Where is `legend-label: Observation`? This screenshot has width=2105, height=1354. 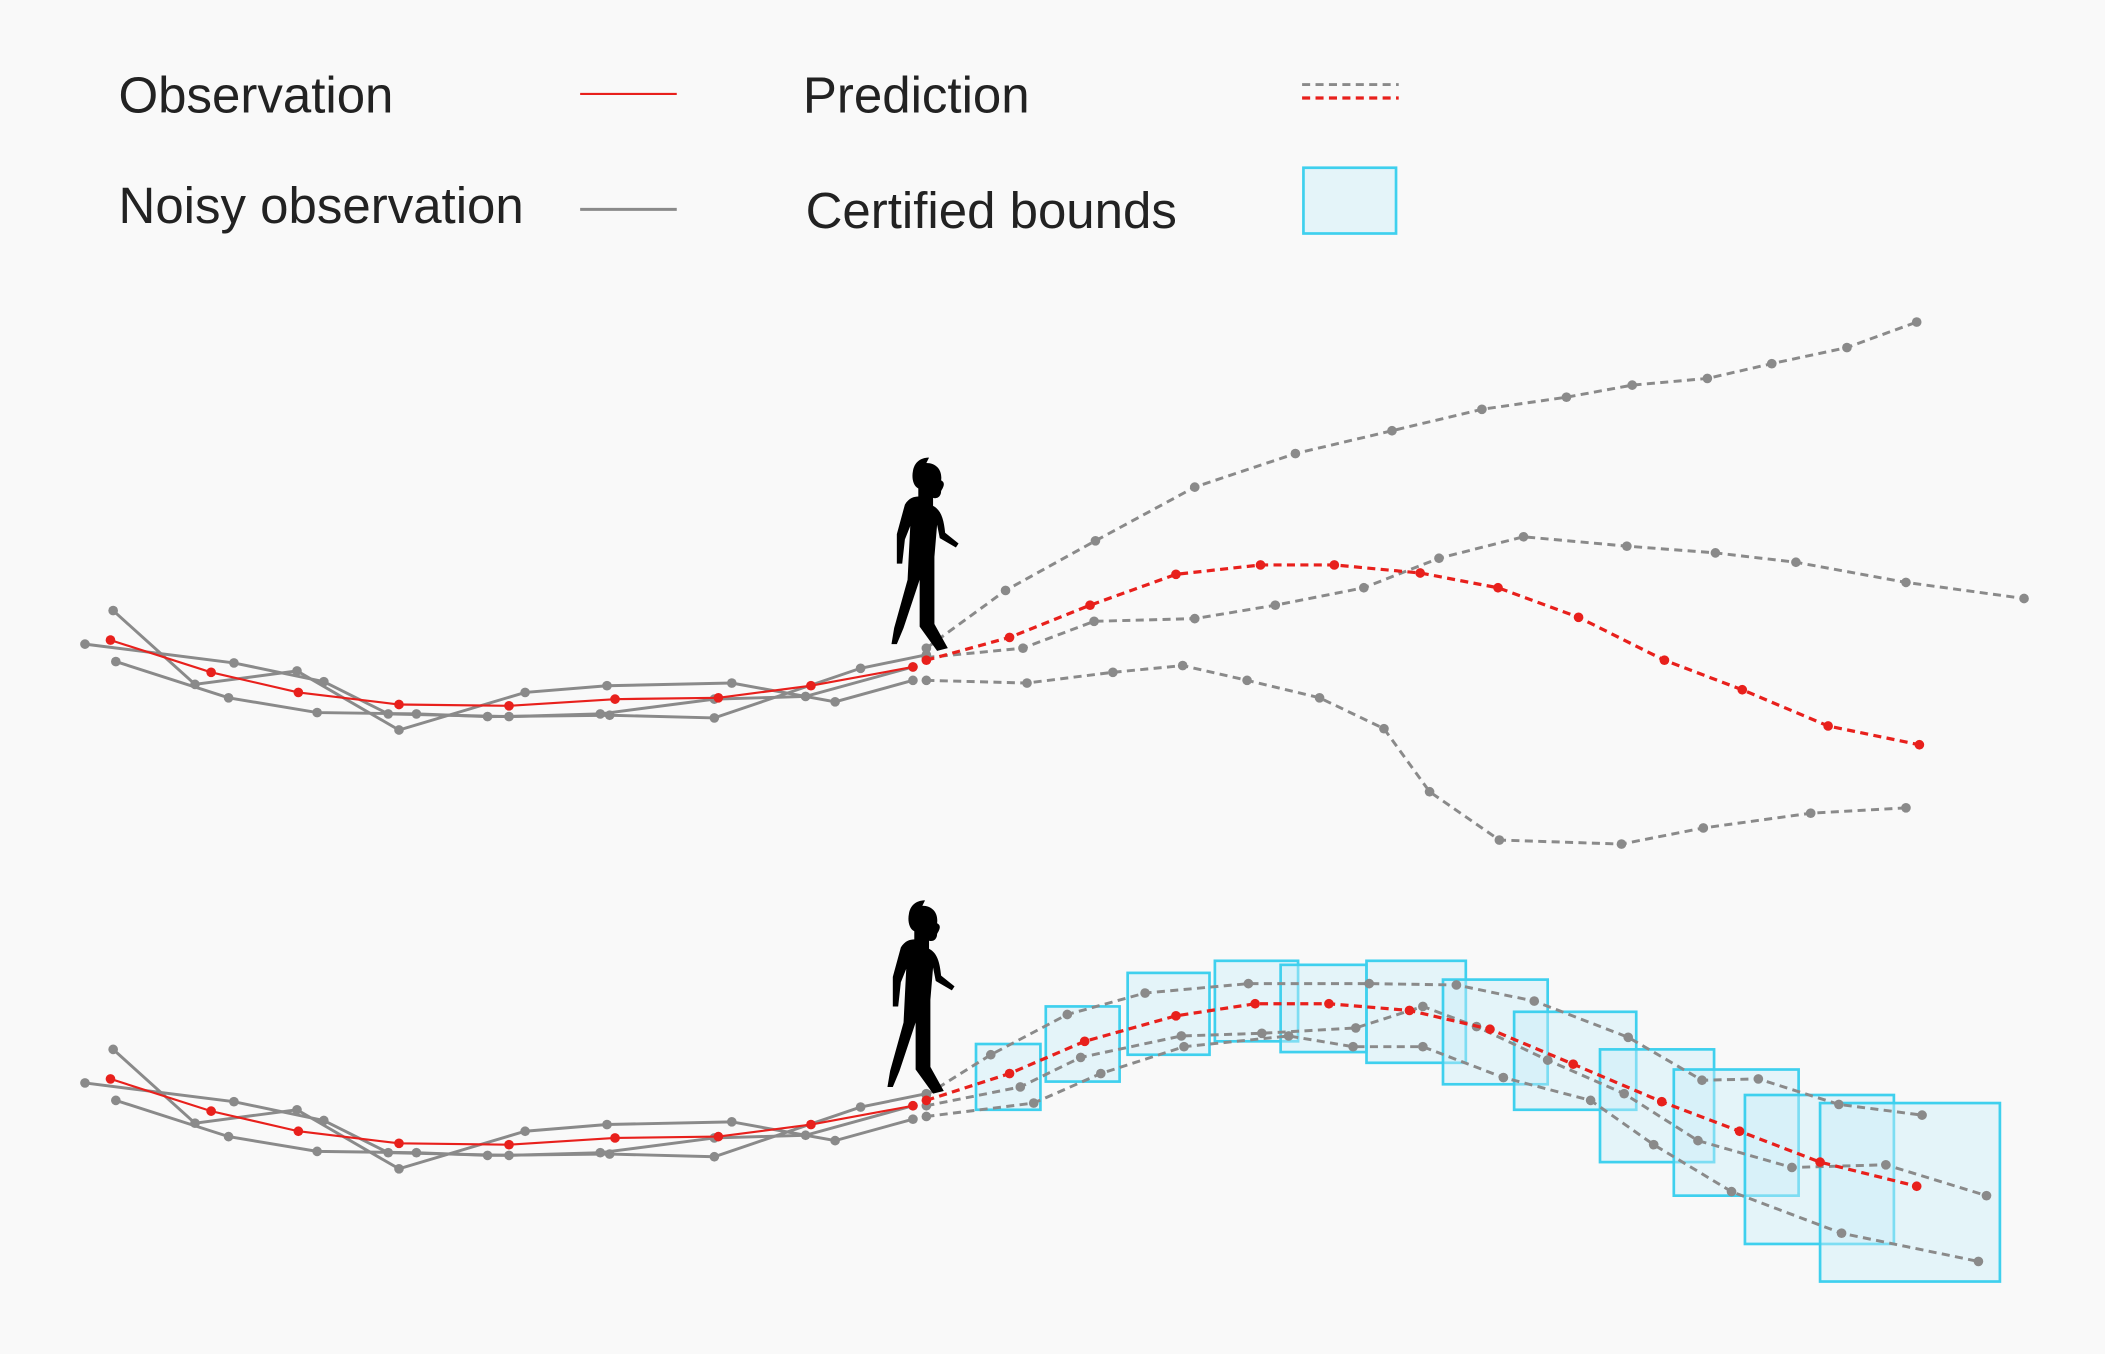
legend-label: Observation is located at coordinates (256, 95).